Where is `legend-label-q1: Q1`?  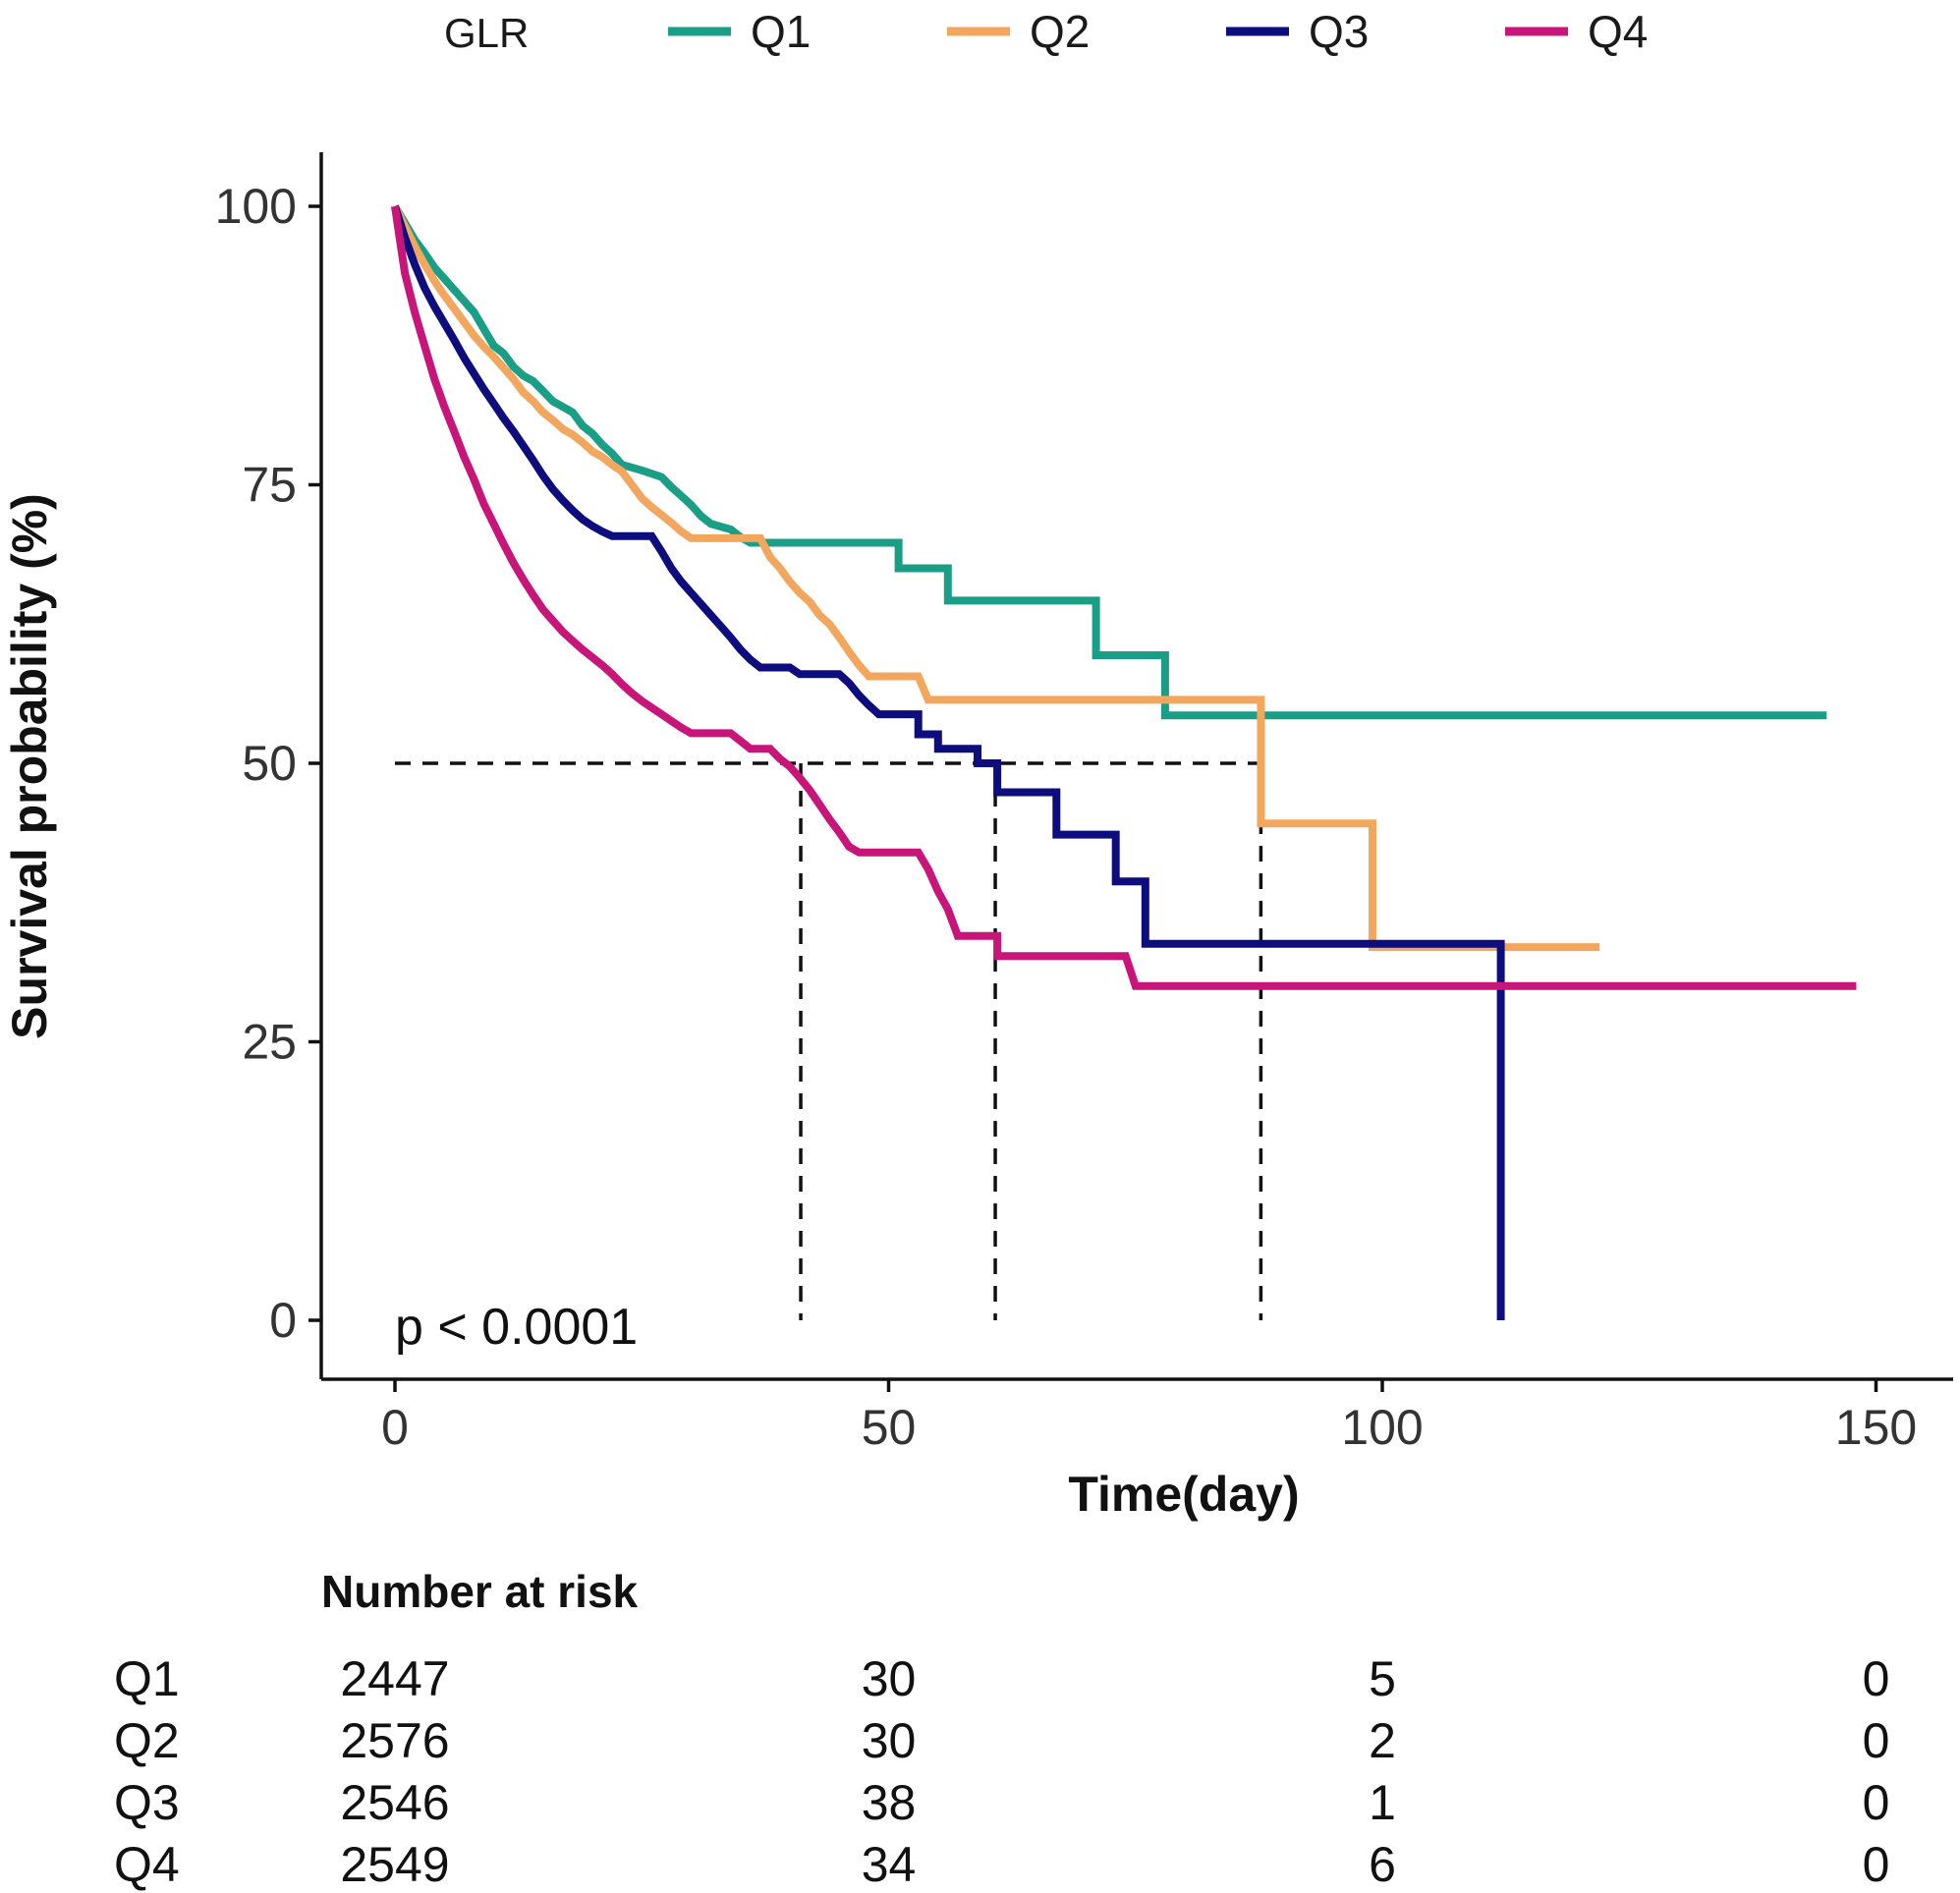
legend-label-q1: Q1 is located at coordinates (781, 31).